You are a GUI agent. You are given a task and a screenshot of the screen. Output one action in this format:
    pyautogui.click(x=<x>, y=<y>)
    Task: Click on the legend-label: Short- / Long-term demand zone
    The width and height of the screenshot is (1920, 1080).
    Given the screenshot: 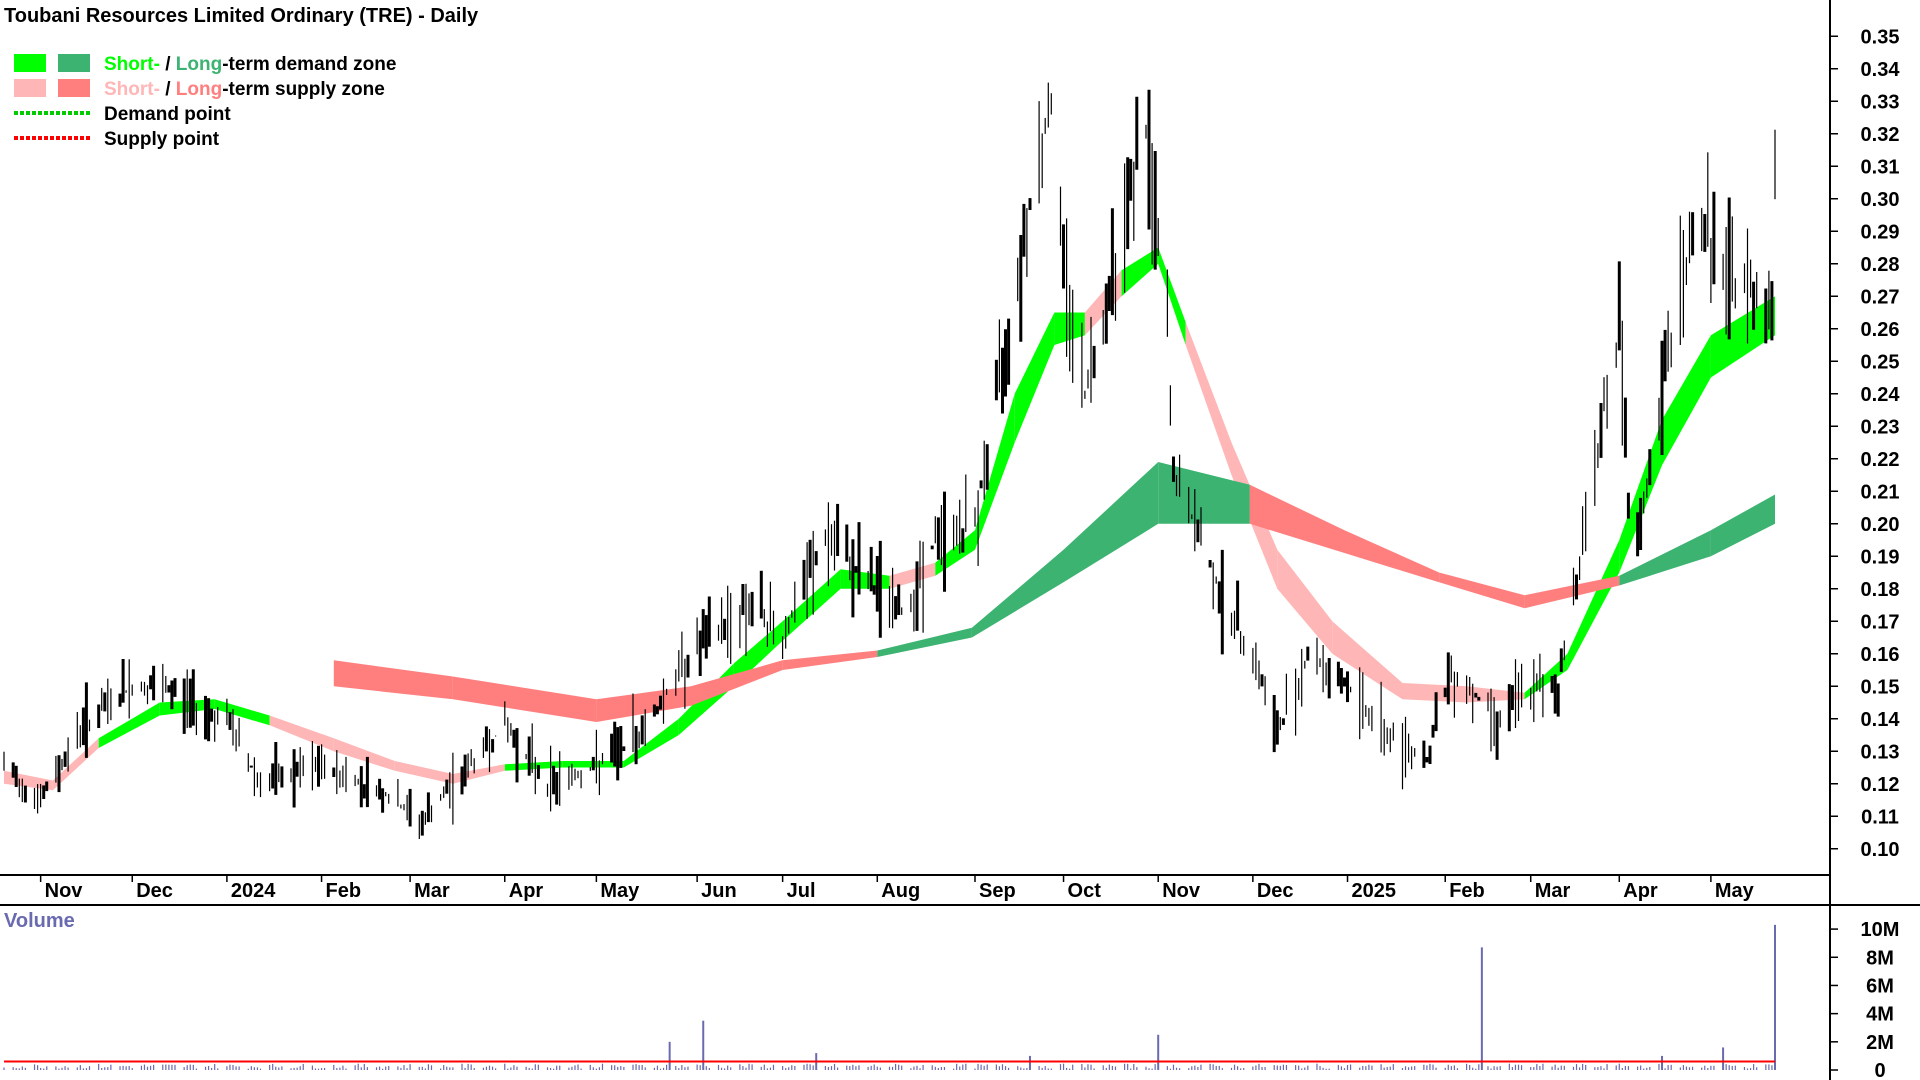 What is the action you would take?
    pyautogui.click(x=250, y=64)
    